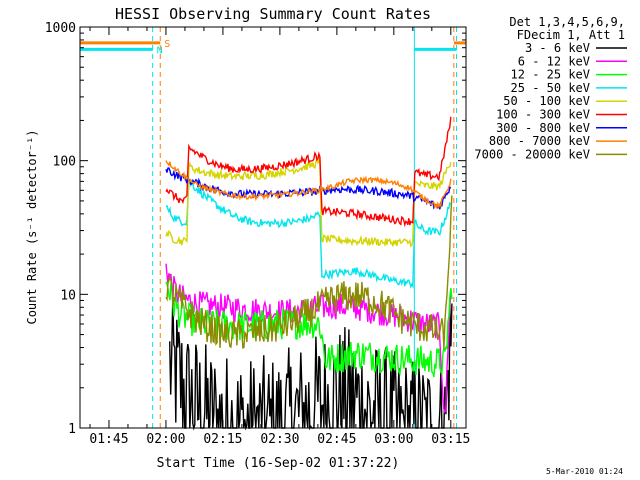 The height and width of the screenshot is (480, 640). Describe the element at coordinates (60, 28) in the screenshot. I see `y-tick-label: 1000` at that location.